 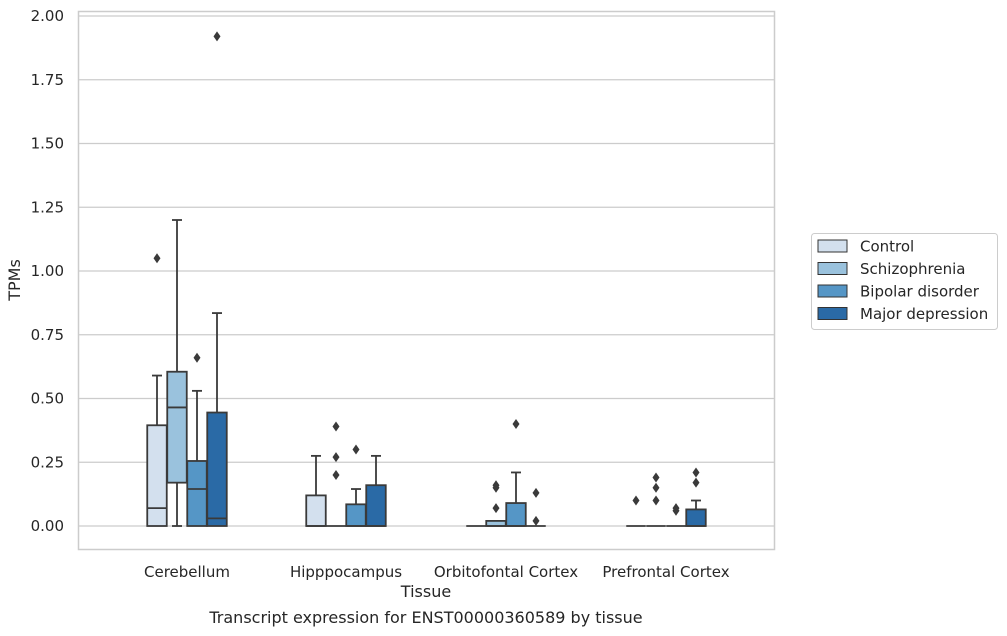 What do you see at coordinates (425, 591) in the screenshot?
I see `x-axis-label: Tissue` at bounding box center [425, 591].